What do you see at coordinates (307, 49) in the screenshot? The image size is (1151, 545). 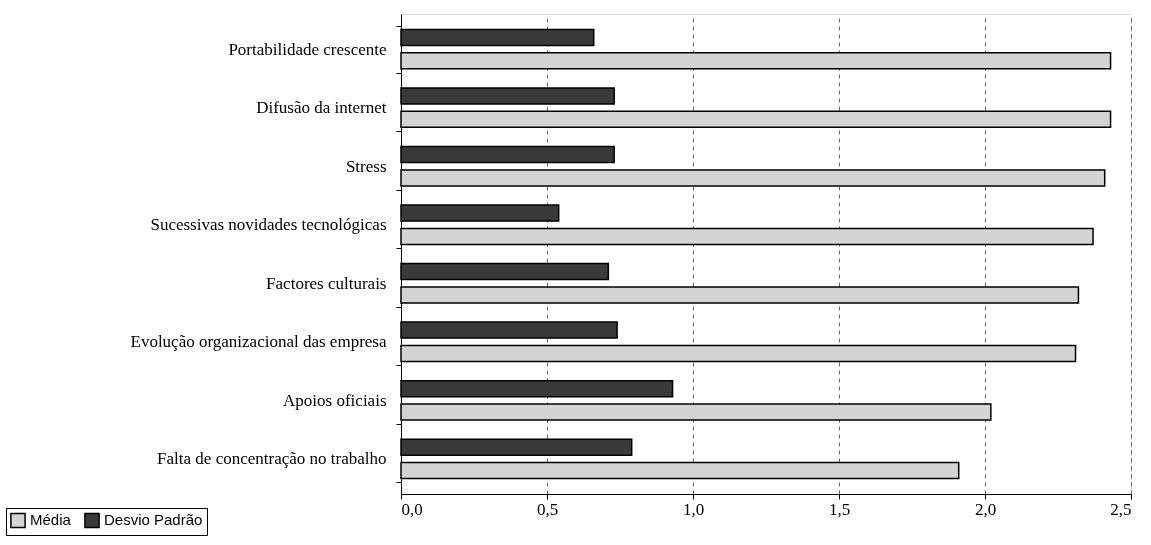 I see `y-tick-label: Portabilidade crescente` at bounding box center [307, 49].